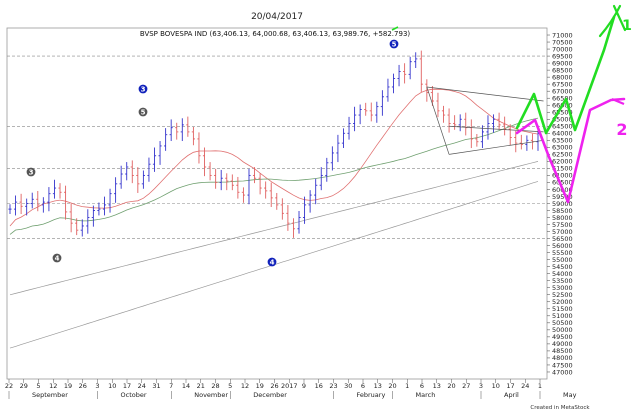  What do you see at coordinates (562, 295) in the screenshot?
I see `y-tick-label: 52500` at bounding box center [562, 295].